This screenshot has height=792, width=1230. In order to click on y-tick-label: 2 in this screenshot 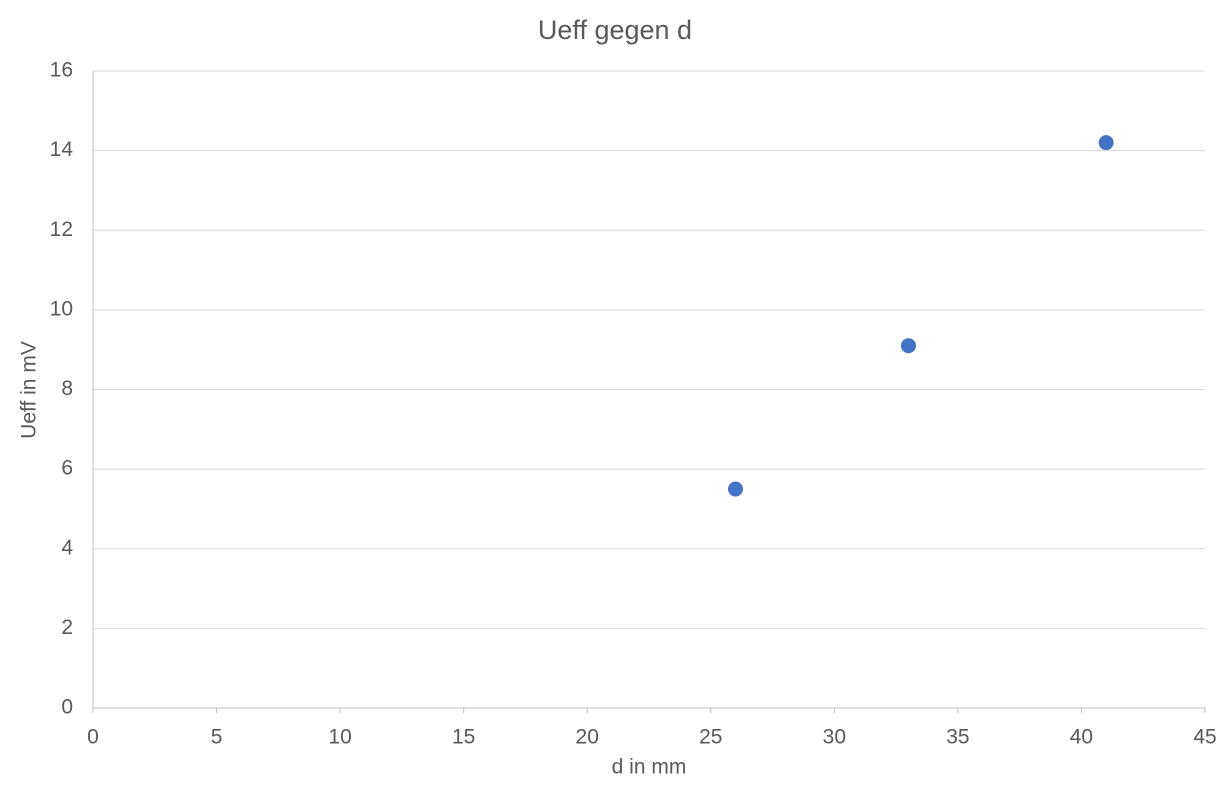, I will do `click(67, 627)`.